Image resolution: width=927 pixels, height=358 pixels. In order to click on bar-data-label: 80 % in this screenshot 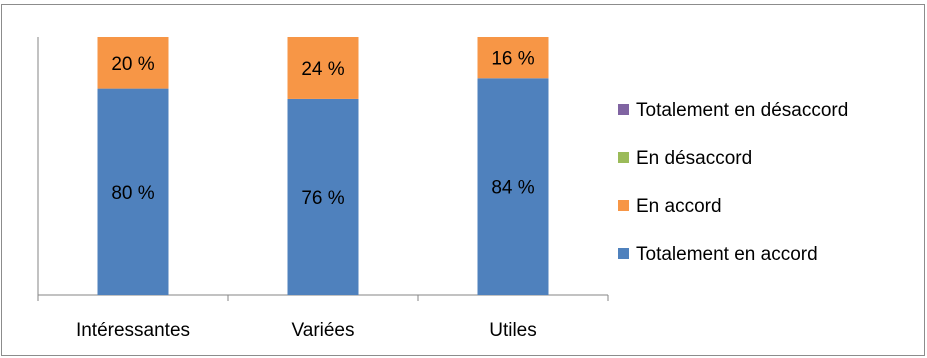, I will do `click(132, 193)`.